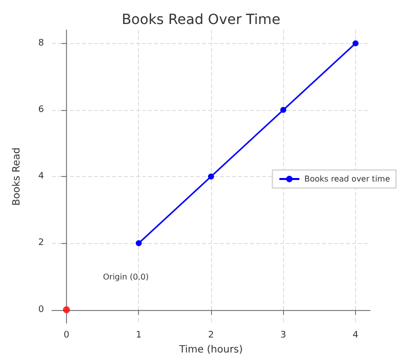 This screenshot has width=402, height=360. I want to click on x-tick-label: 0, so click(67, 335).